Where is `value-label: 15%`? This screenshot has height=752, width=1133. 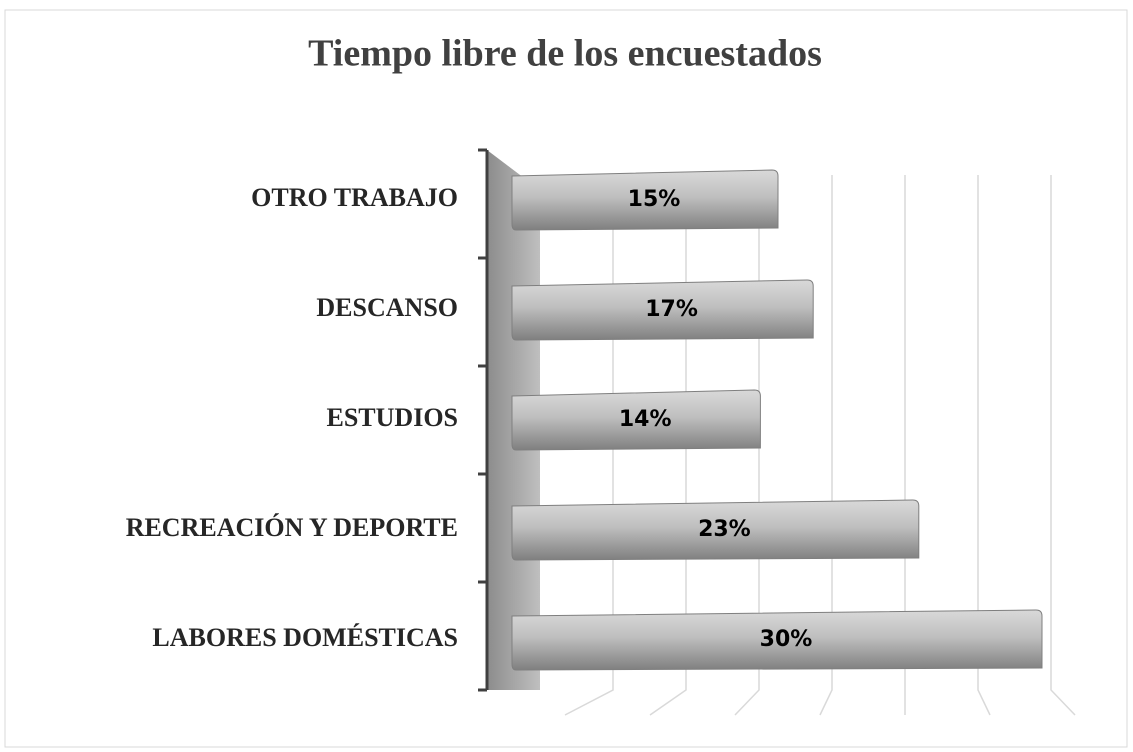 value-label: 15% is located at coordinates (654, 199).